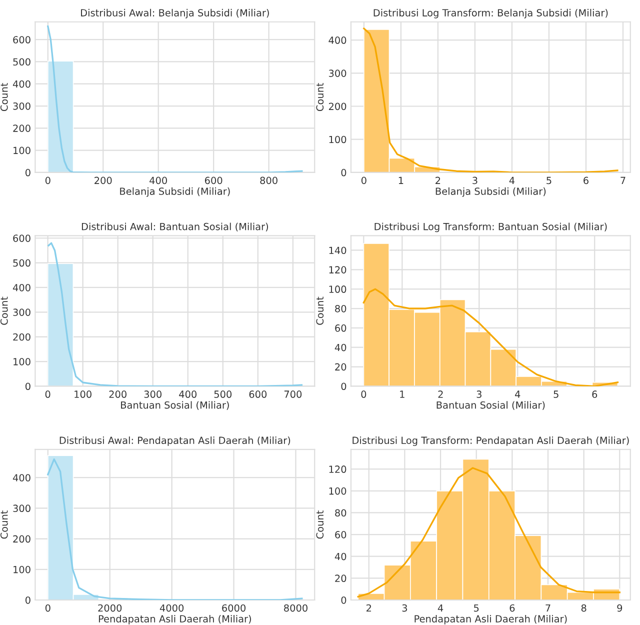 The image size is (640, 625). What do you see at coordinates (337, 250) in the screenshot?
I see `y-tick-label: 140` at bounding box center [337, 250].